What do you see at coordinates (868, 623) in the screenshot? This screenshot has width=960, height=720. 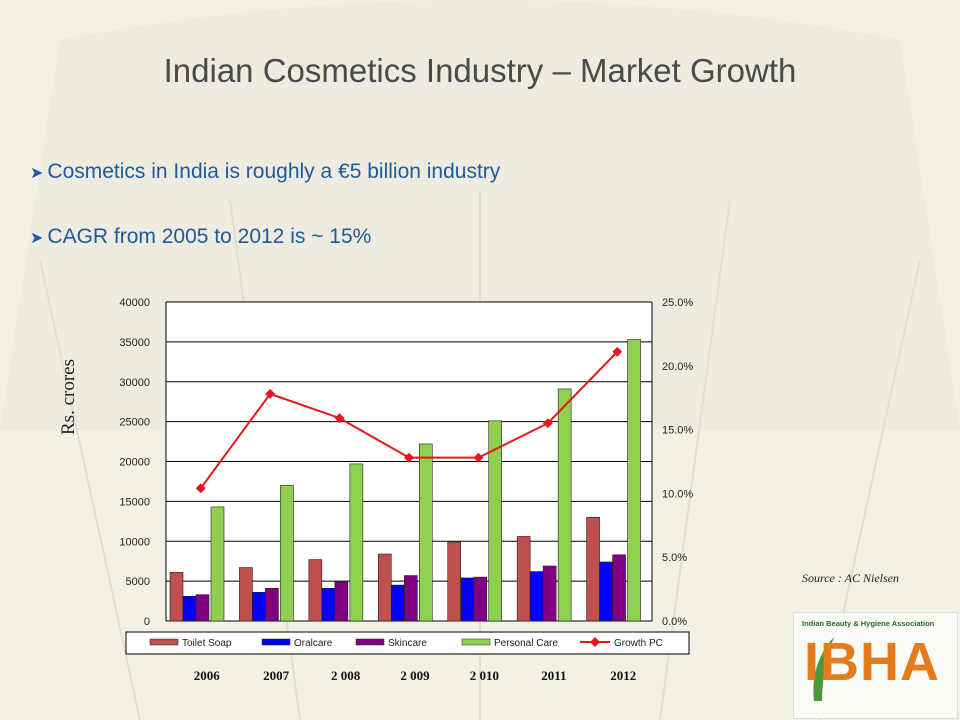 I see `logo-subtitle: Indian Beauty & Hygiene Association` at bounding box center [868, 623].